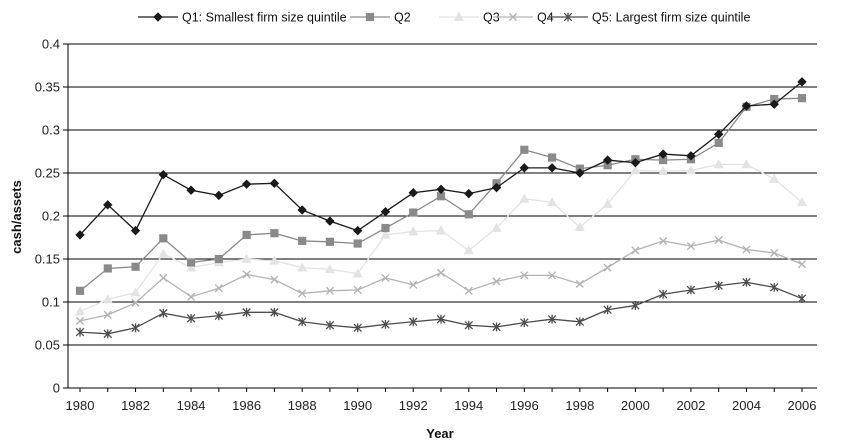 This screenshot has height=448, width=852. I want to click on y-axis-title: cash/assets, so click(16, 217).